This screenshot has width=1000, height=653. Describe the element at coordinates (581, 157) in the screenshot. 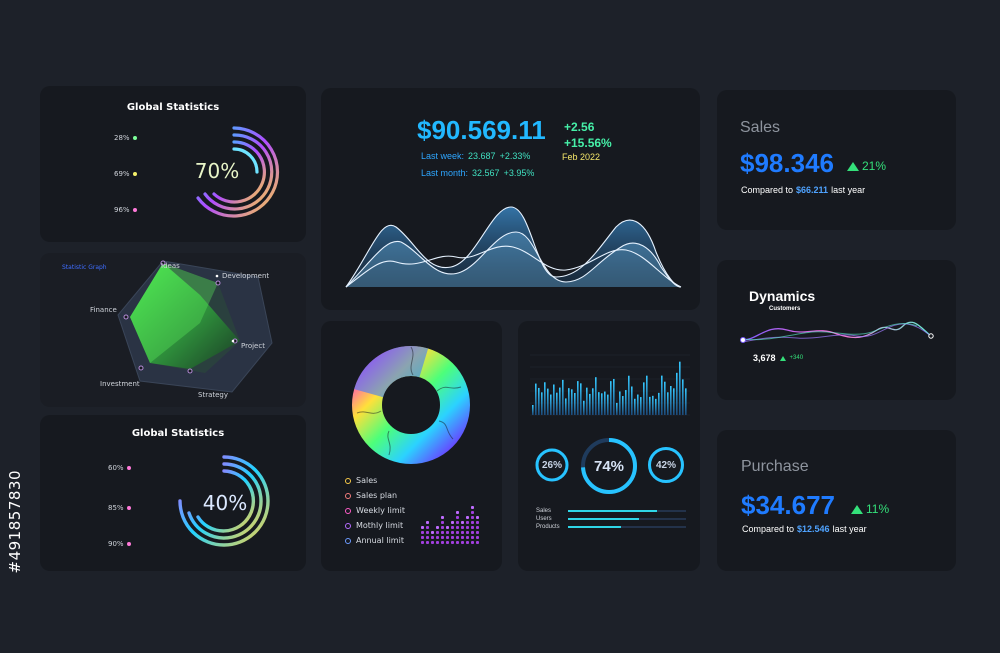

I see `revenue-date: Feb 2022` at that location.